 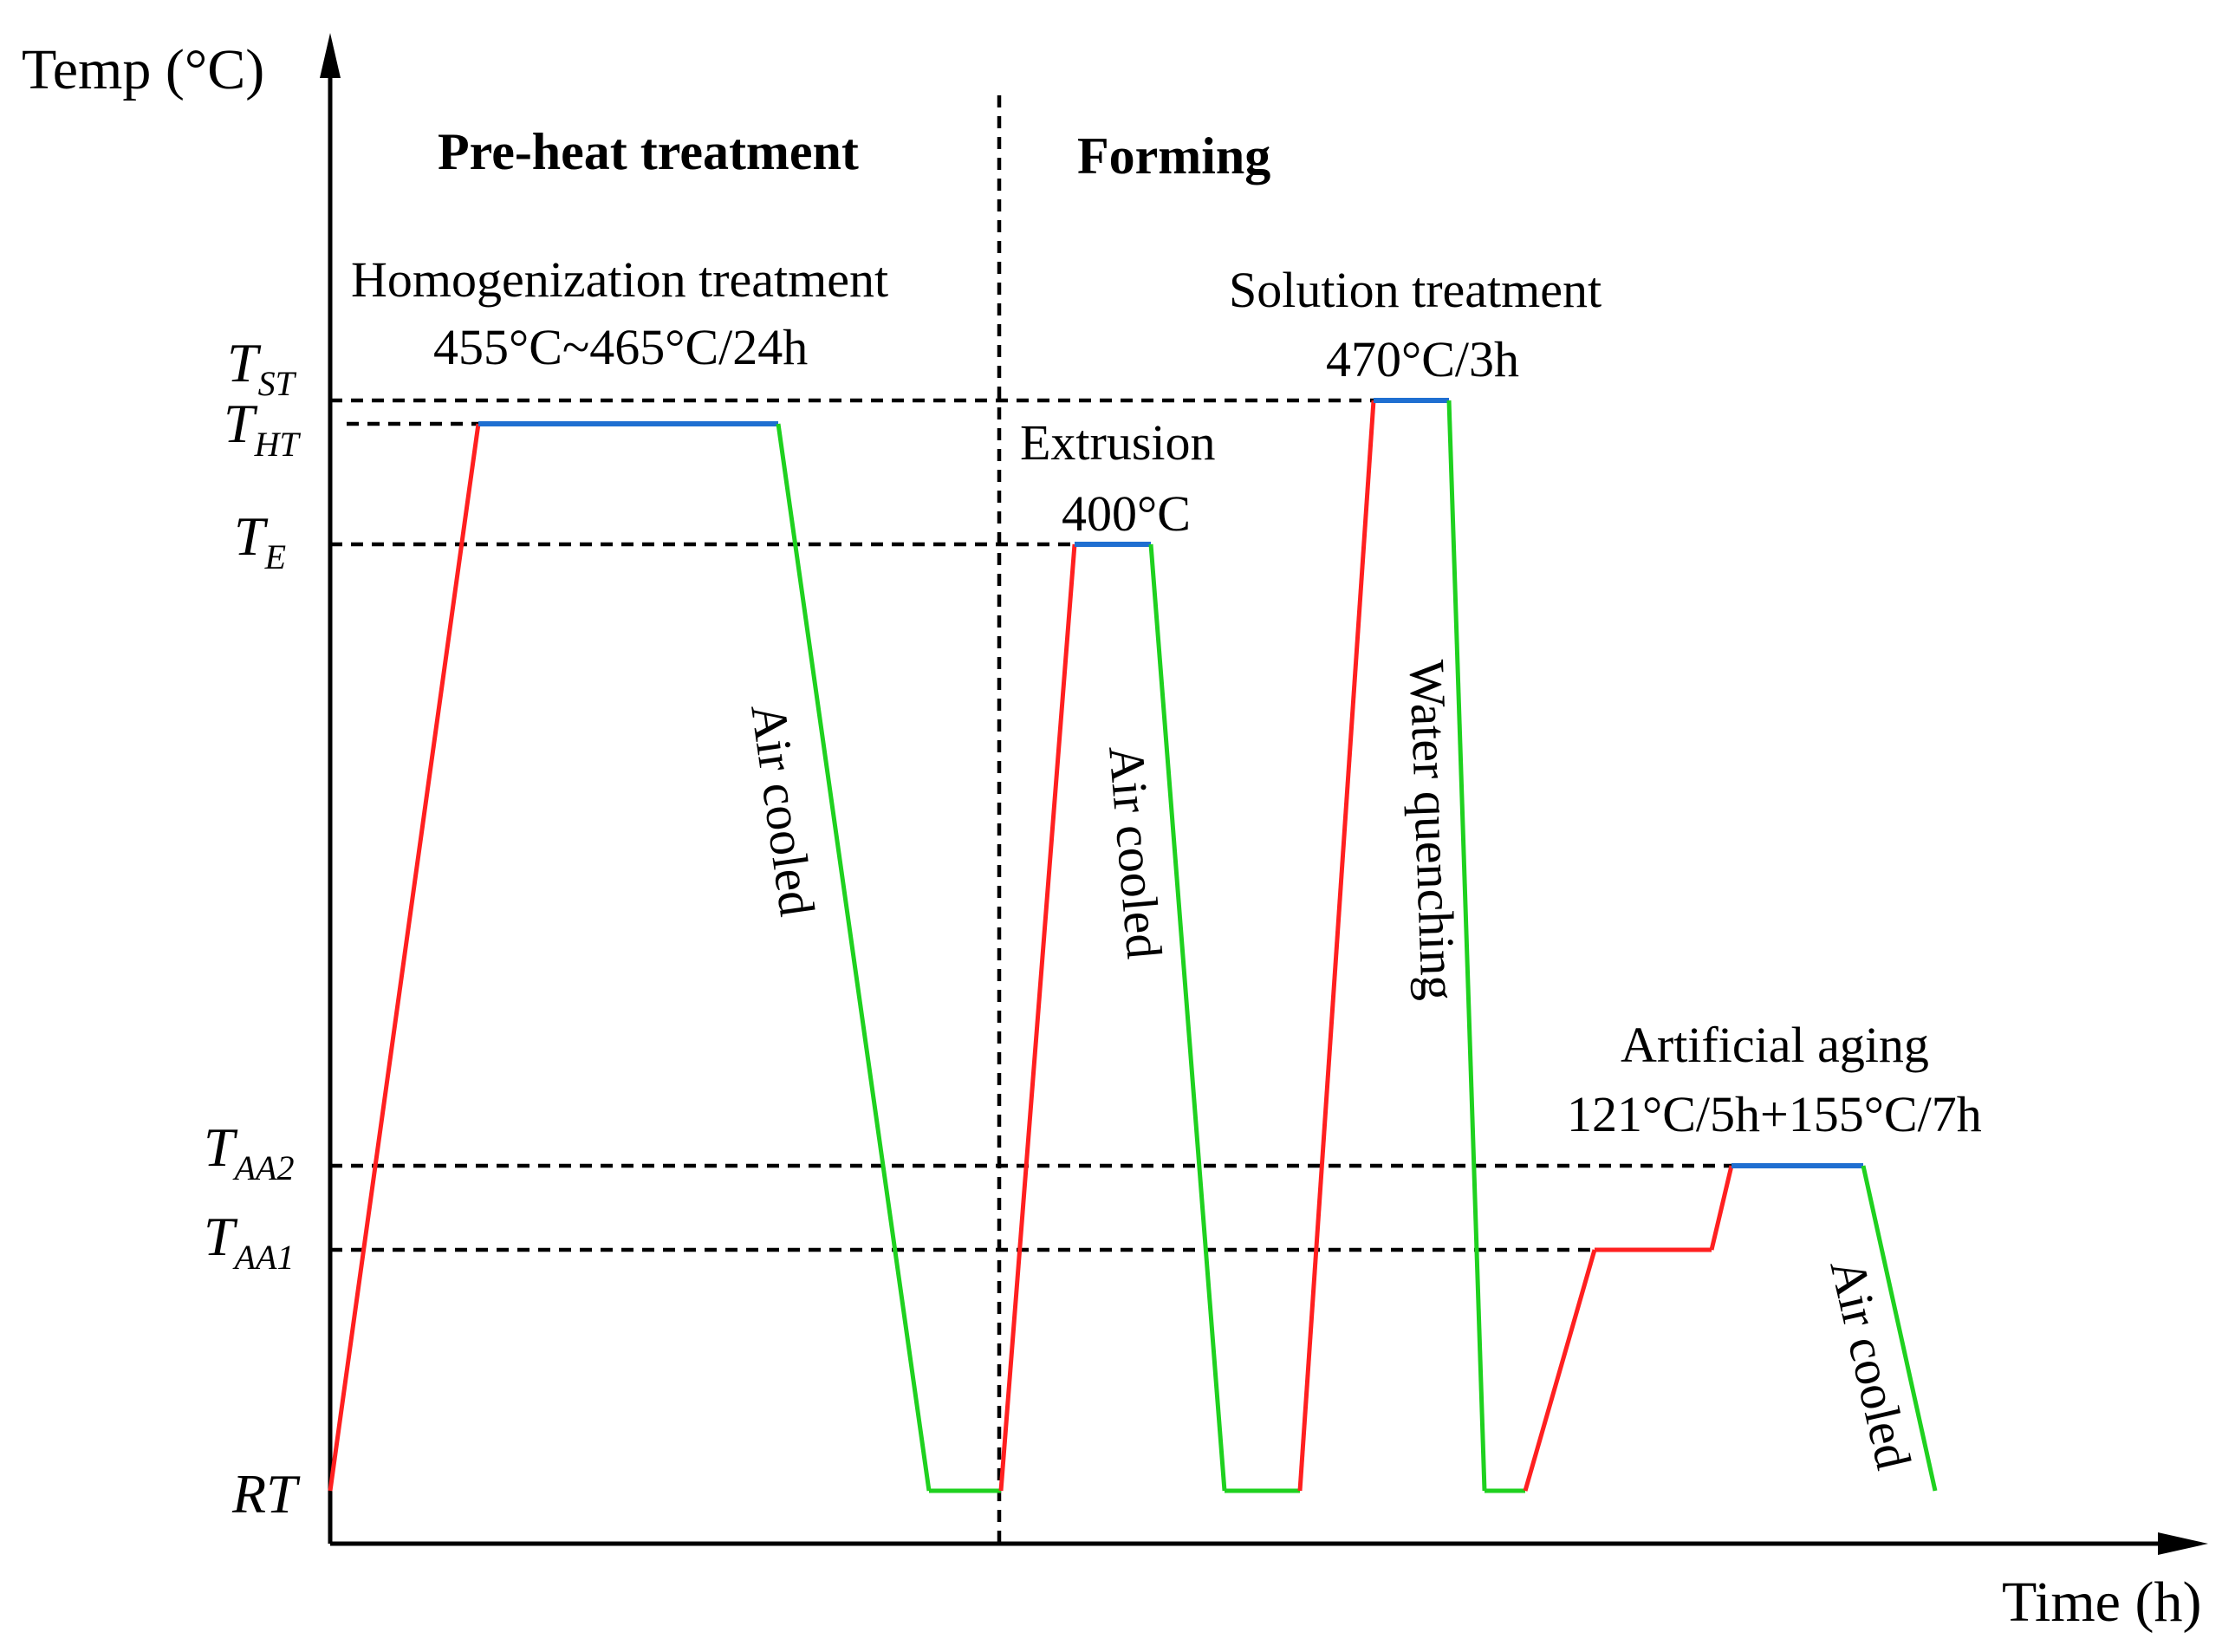 I want to click on y-axis-title: Temp (°C), so click(x=143, y=69).